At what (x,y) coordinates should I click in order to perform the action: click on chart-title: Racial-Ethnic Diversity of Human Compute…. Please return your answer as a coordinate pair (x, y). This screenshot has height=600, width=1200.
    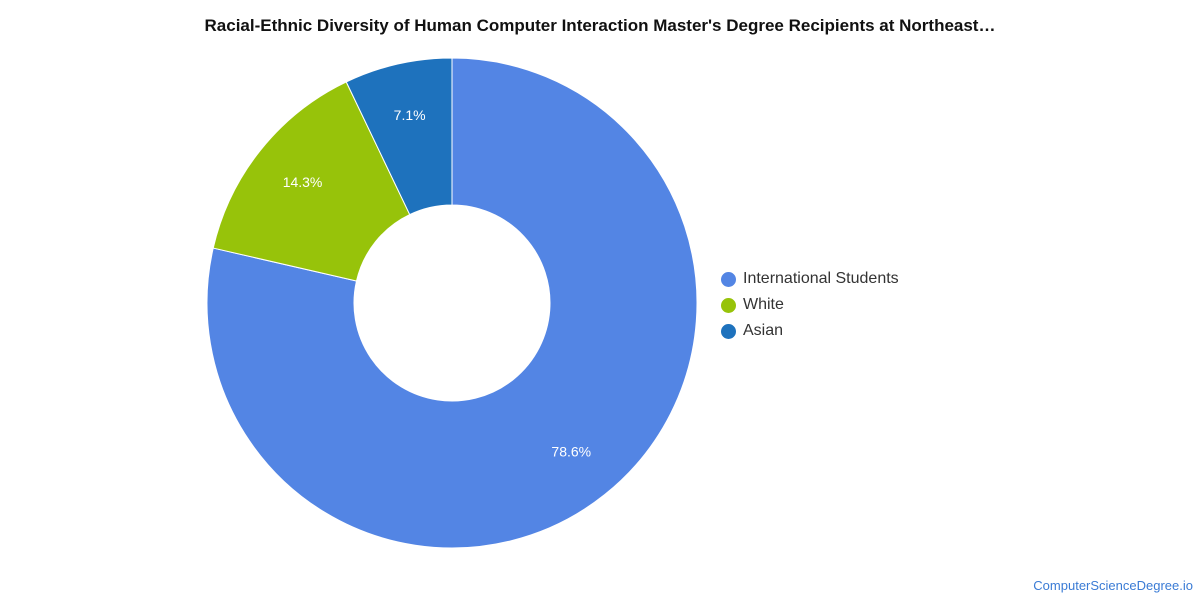
    Looking at the image, I should click on (600, 25).